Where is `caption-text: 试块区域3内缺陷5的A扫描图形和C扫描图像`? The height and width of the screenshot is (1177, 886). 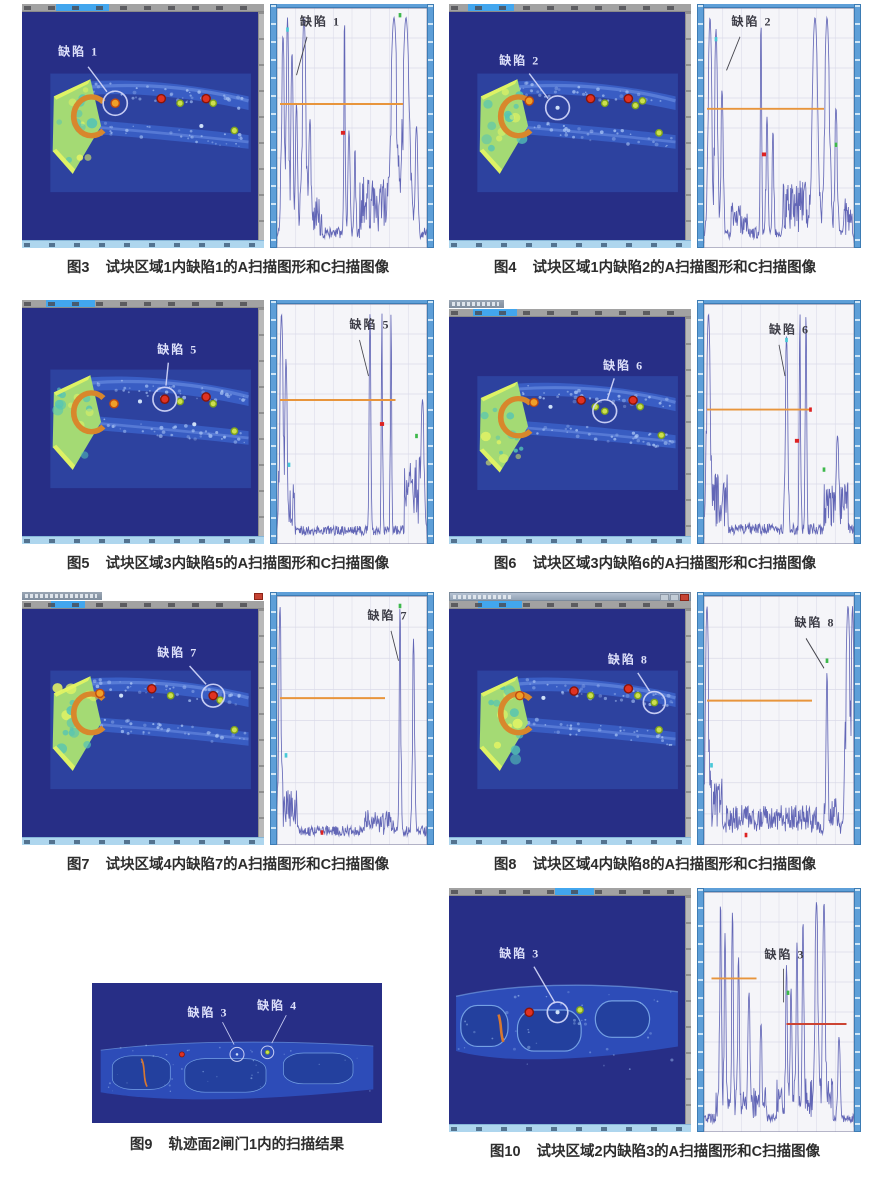 caption-text: 试块区域3内缺陷5的A扫描图形和C扫描图像 is located at coordinates (247, 564).